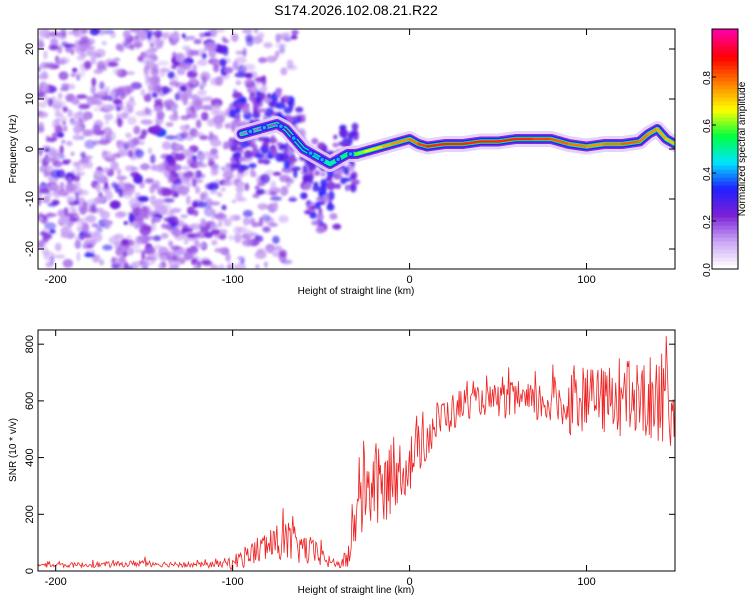 The height and width of the screenshot is (600, 750). Describe the element at coordinates (707, 270) in the screenshot. I see `colorbar-tick-label: 0.0` at that location.